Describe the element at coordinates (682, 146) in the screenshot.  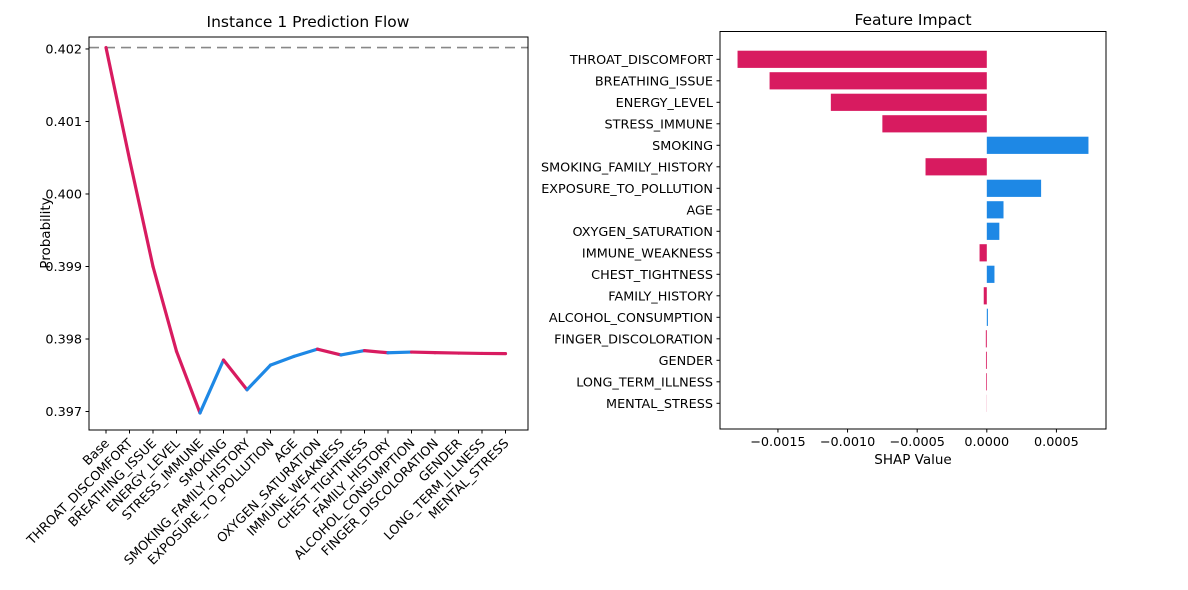
I see `impact-y-tick-label: SMOKING` at that location.